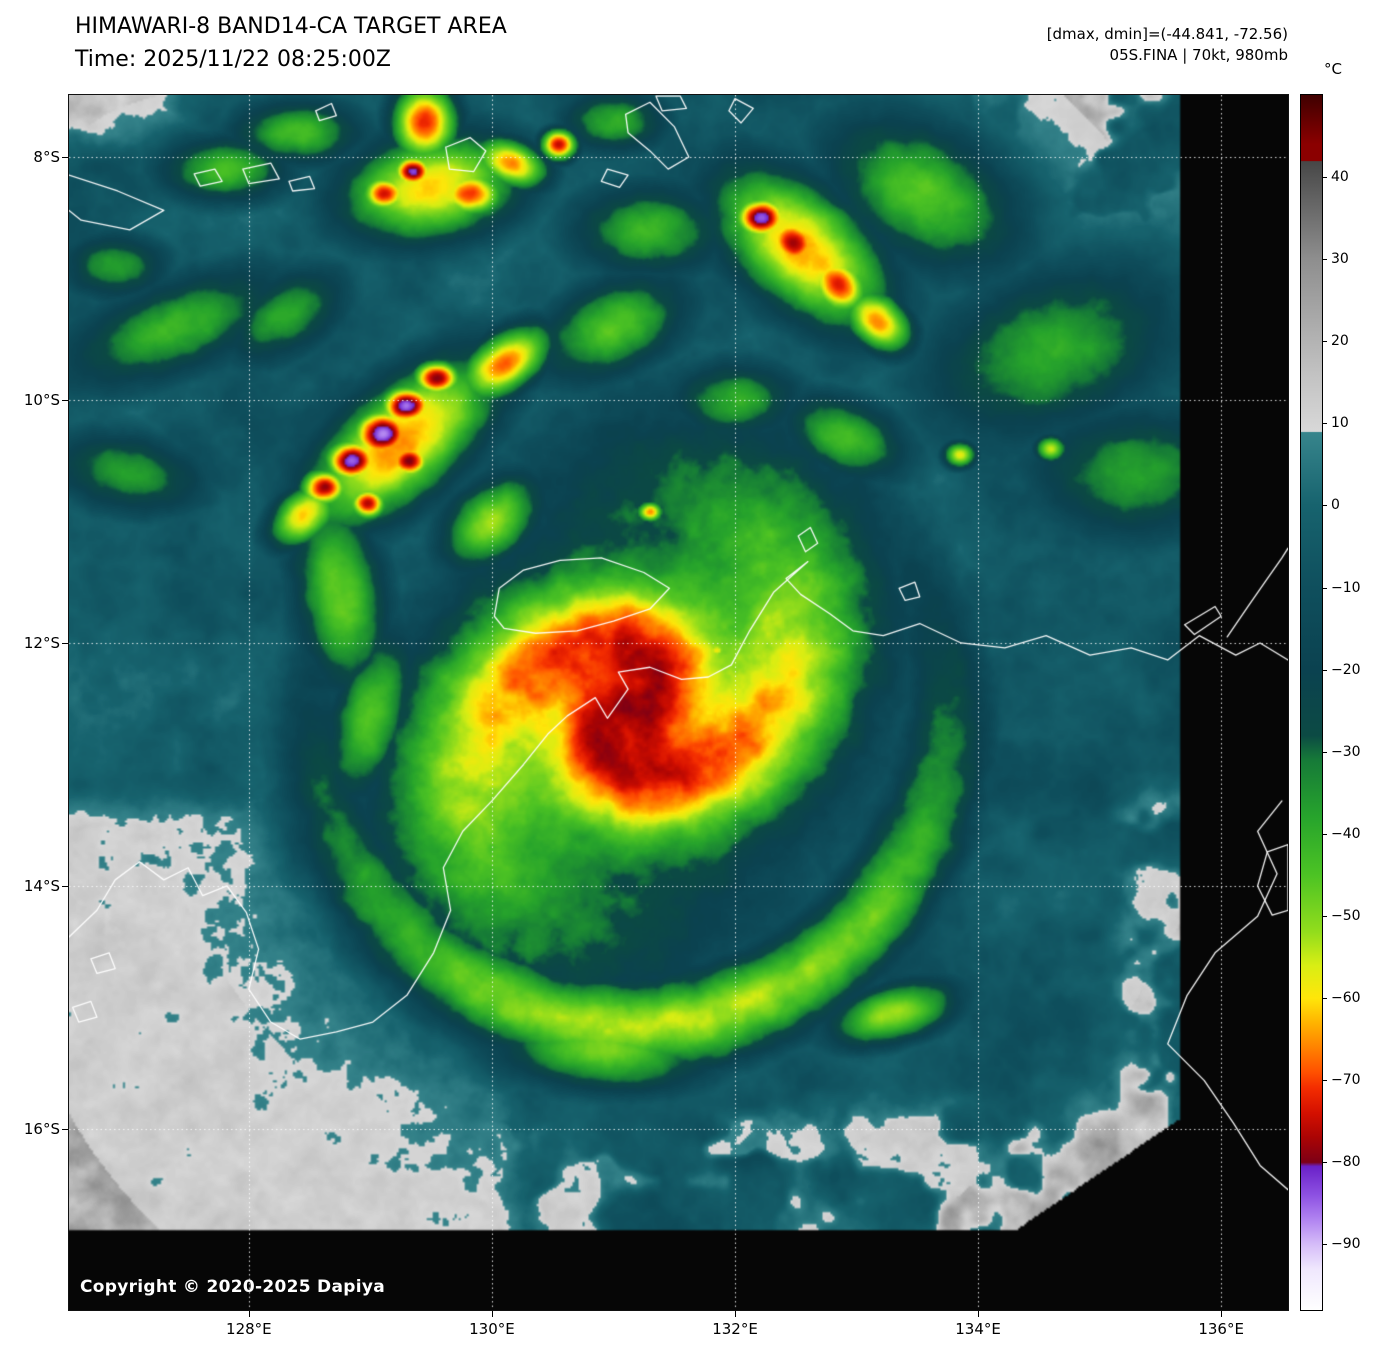 Image resolution: width=1388 pixels, height=1359 pixels. What do you see at coordinates (1346, 1162) in the screenshot?
I see `colorbar-tick-label: −80` at bounding box center [1346, 1162].